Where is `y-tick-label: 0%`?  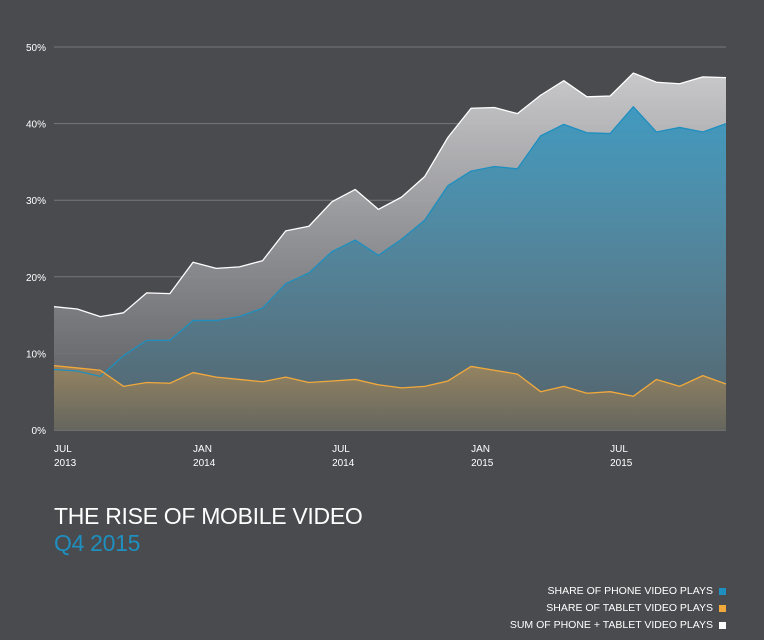
y-tick-label: 0% is located at coordinates (39, 431).